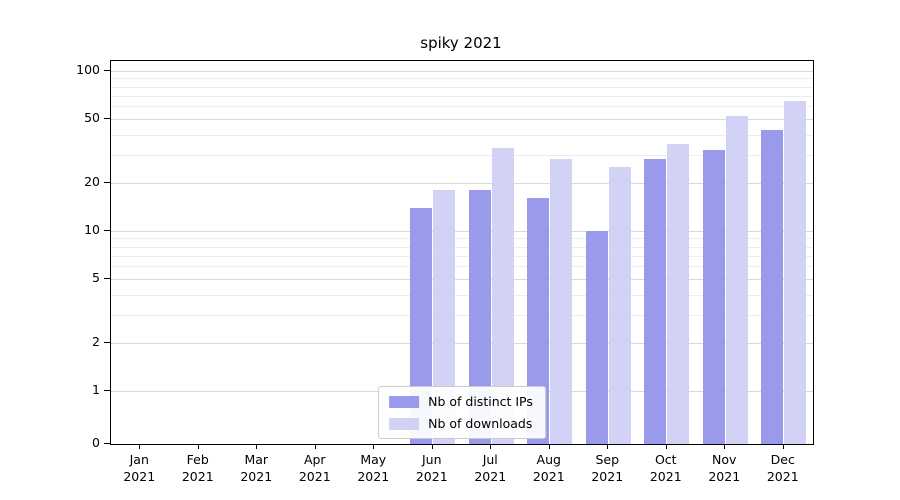  I want to click on legend-item-distinct-ips: Nb of distinct IPs, so click(461, 401).